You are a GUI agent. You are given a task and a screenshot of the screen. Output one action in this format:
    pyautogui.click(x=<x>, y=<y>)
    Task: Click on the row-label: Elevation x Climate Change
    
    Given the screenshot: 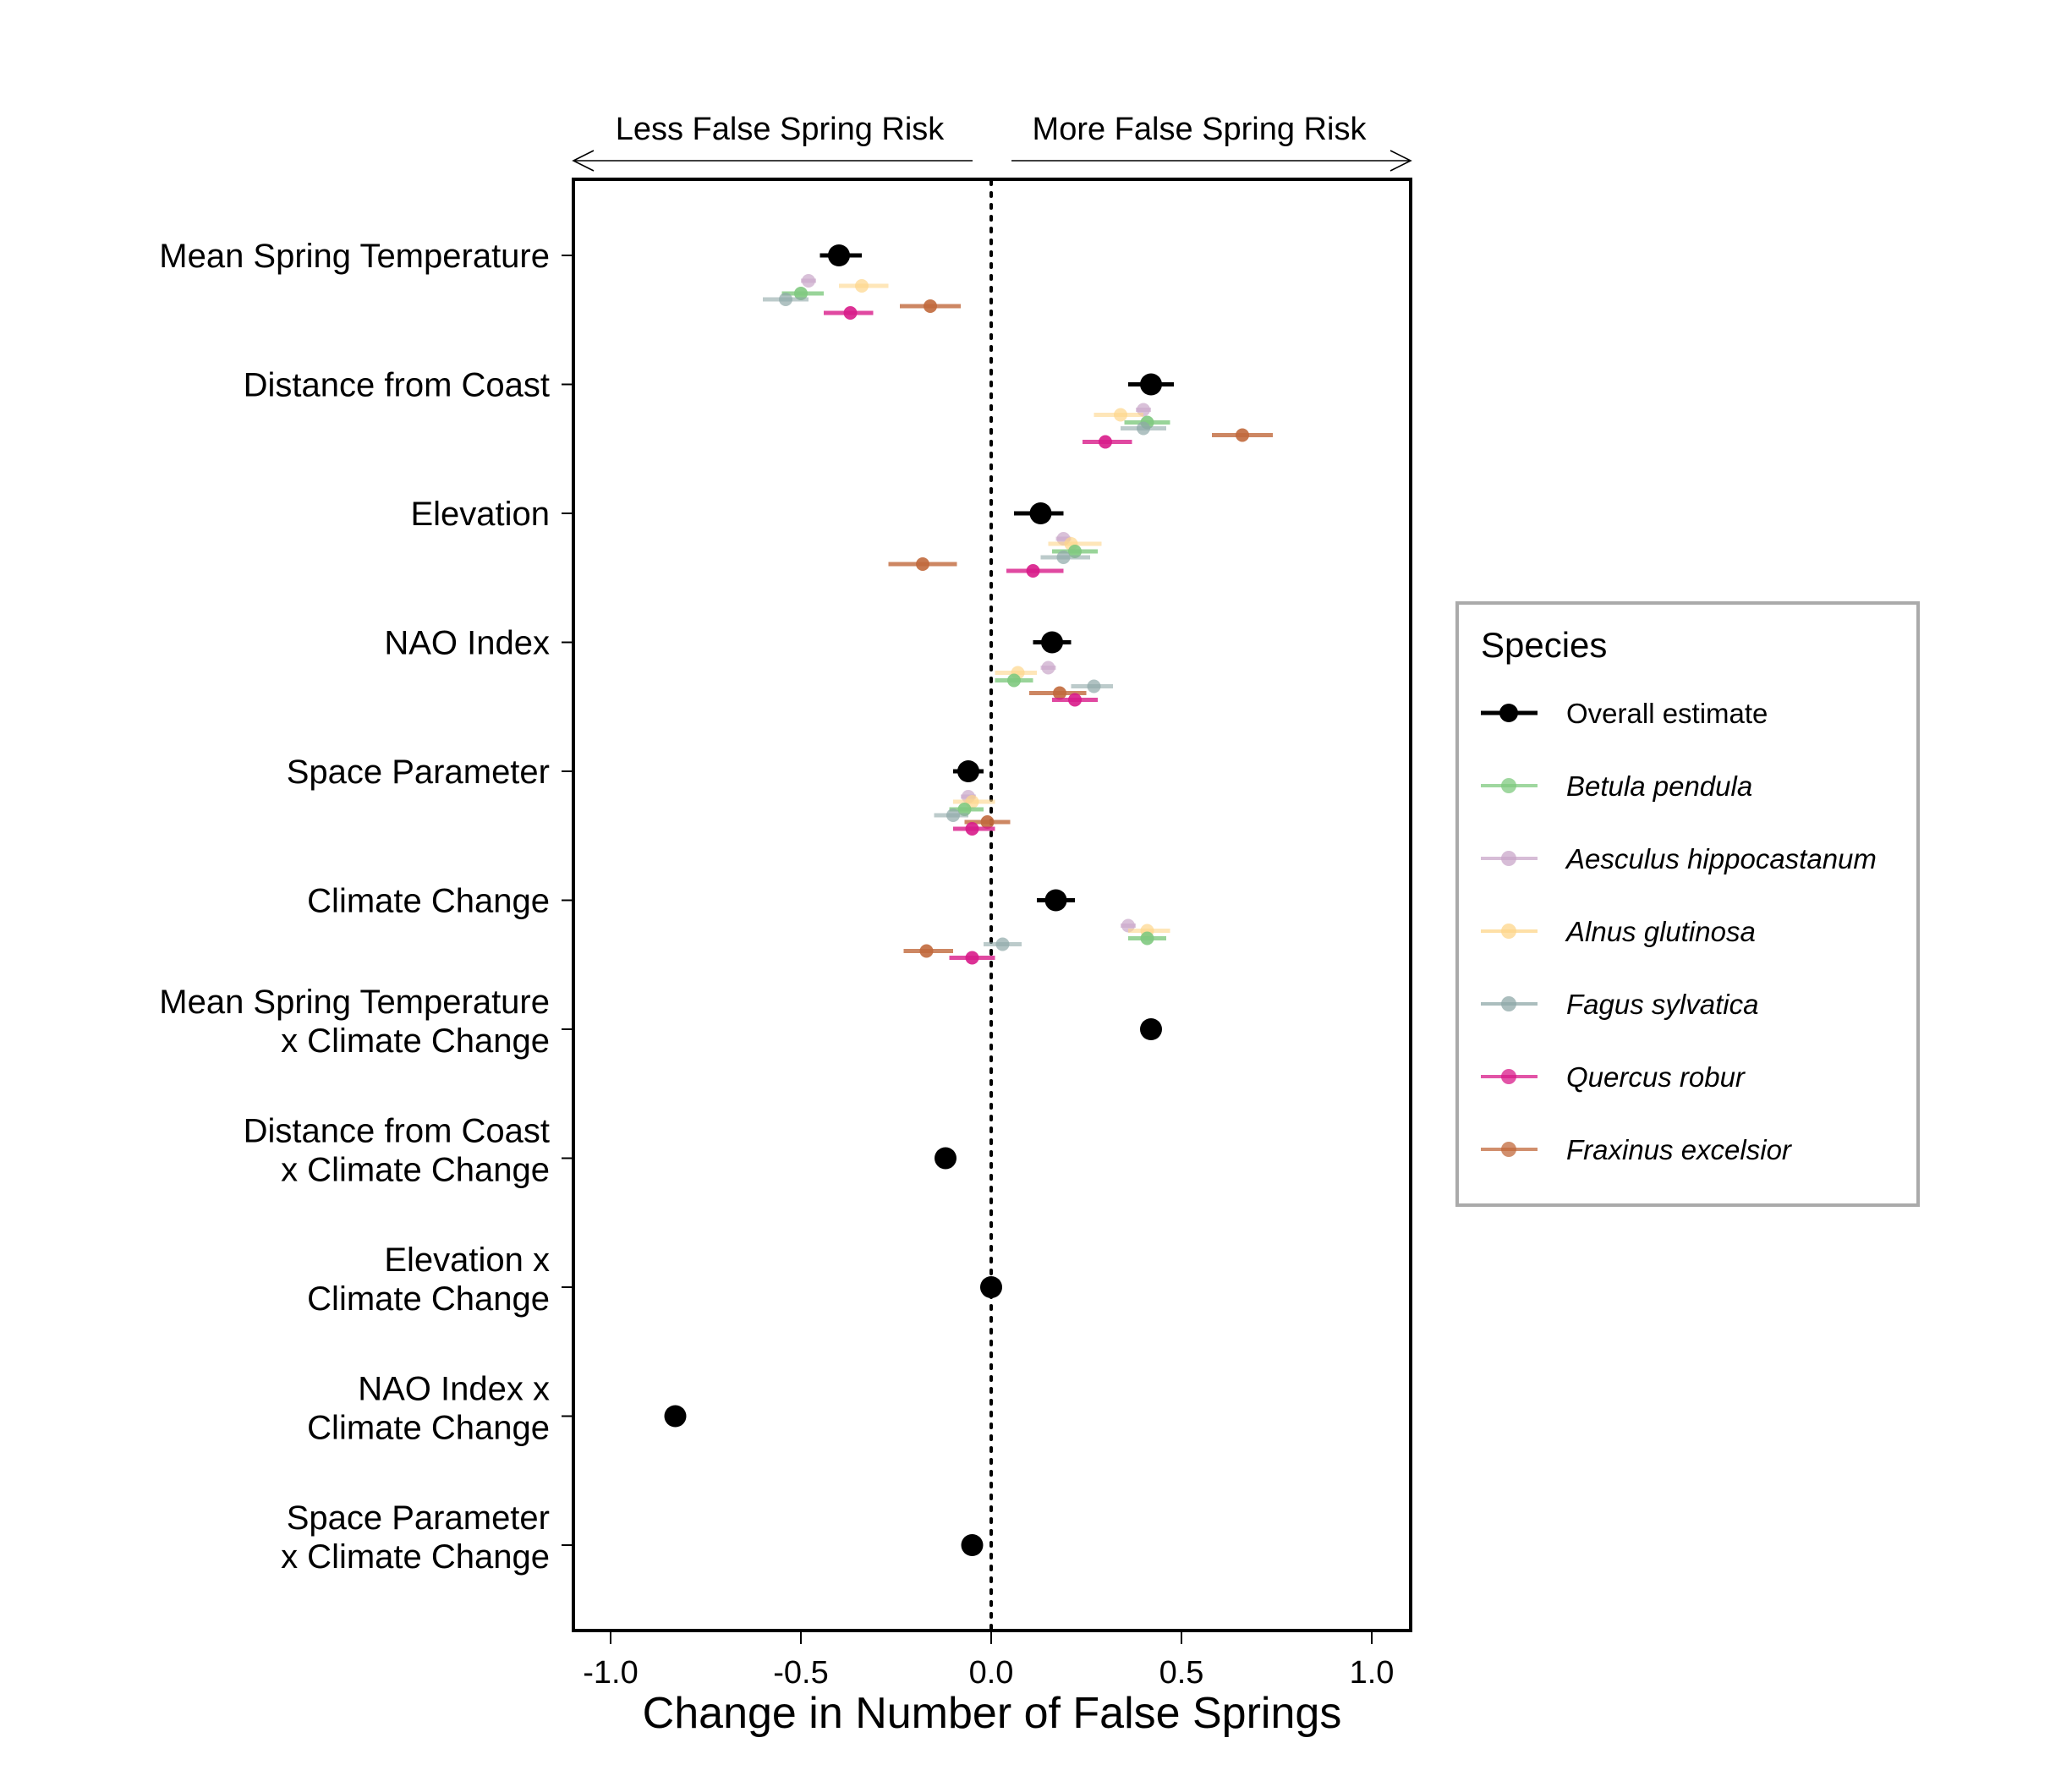 What is the action you would take?
    pyautogui.click(x=428, y=1280)
    